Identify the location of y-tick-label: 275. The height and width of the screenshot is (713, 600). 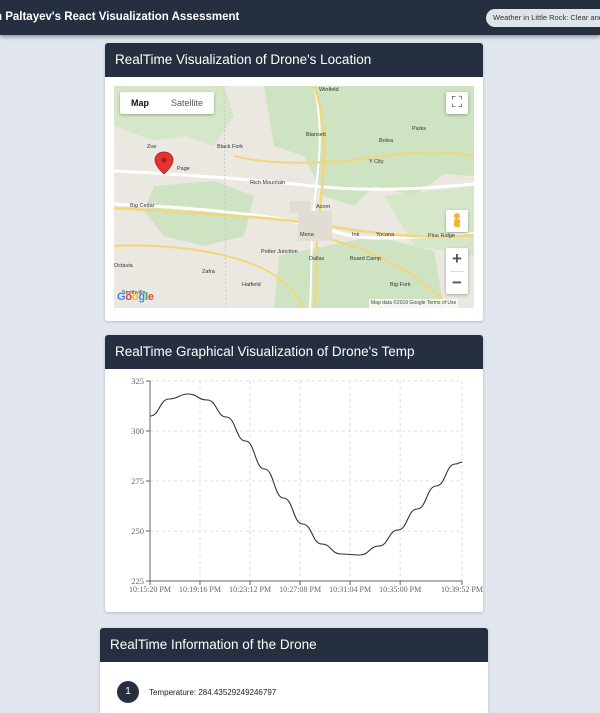
(137, 481).